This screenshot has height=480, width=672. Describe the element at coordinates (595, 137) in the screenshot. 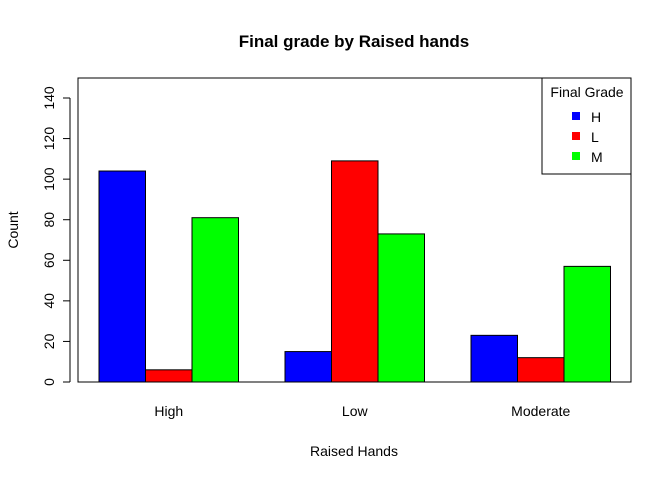

I see `legend-label-l: L` at that location.